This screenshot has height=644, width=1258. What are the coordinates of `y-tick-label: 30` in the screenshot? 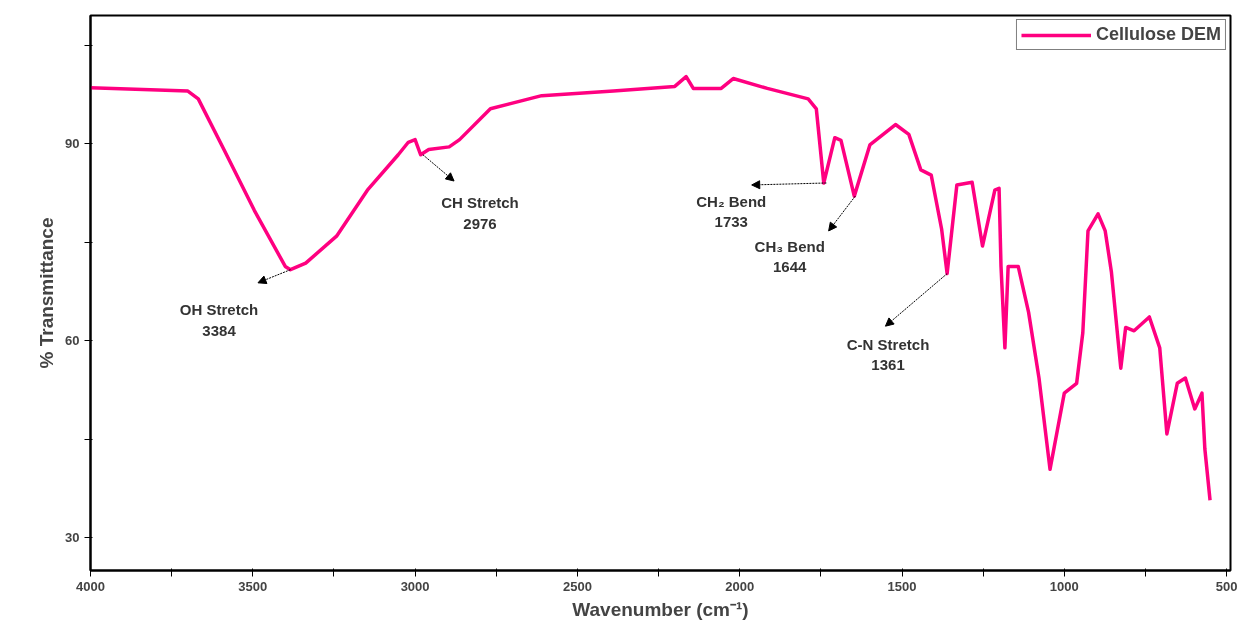 It's located at (72, 538).